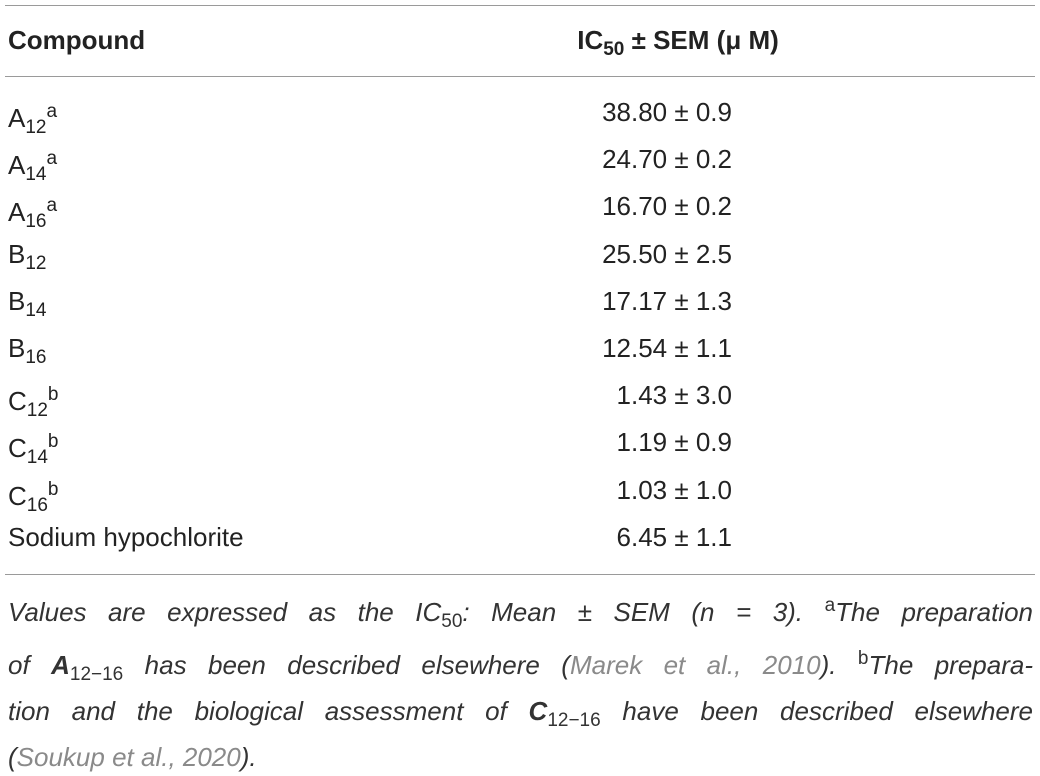 The image size is (1040, 776). I want to click on column-header-ic50: IC50 ± SEM (μ M), so click(678, 45).